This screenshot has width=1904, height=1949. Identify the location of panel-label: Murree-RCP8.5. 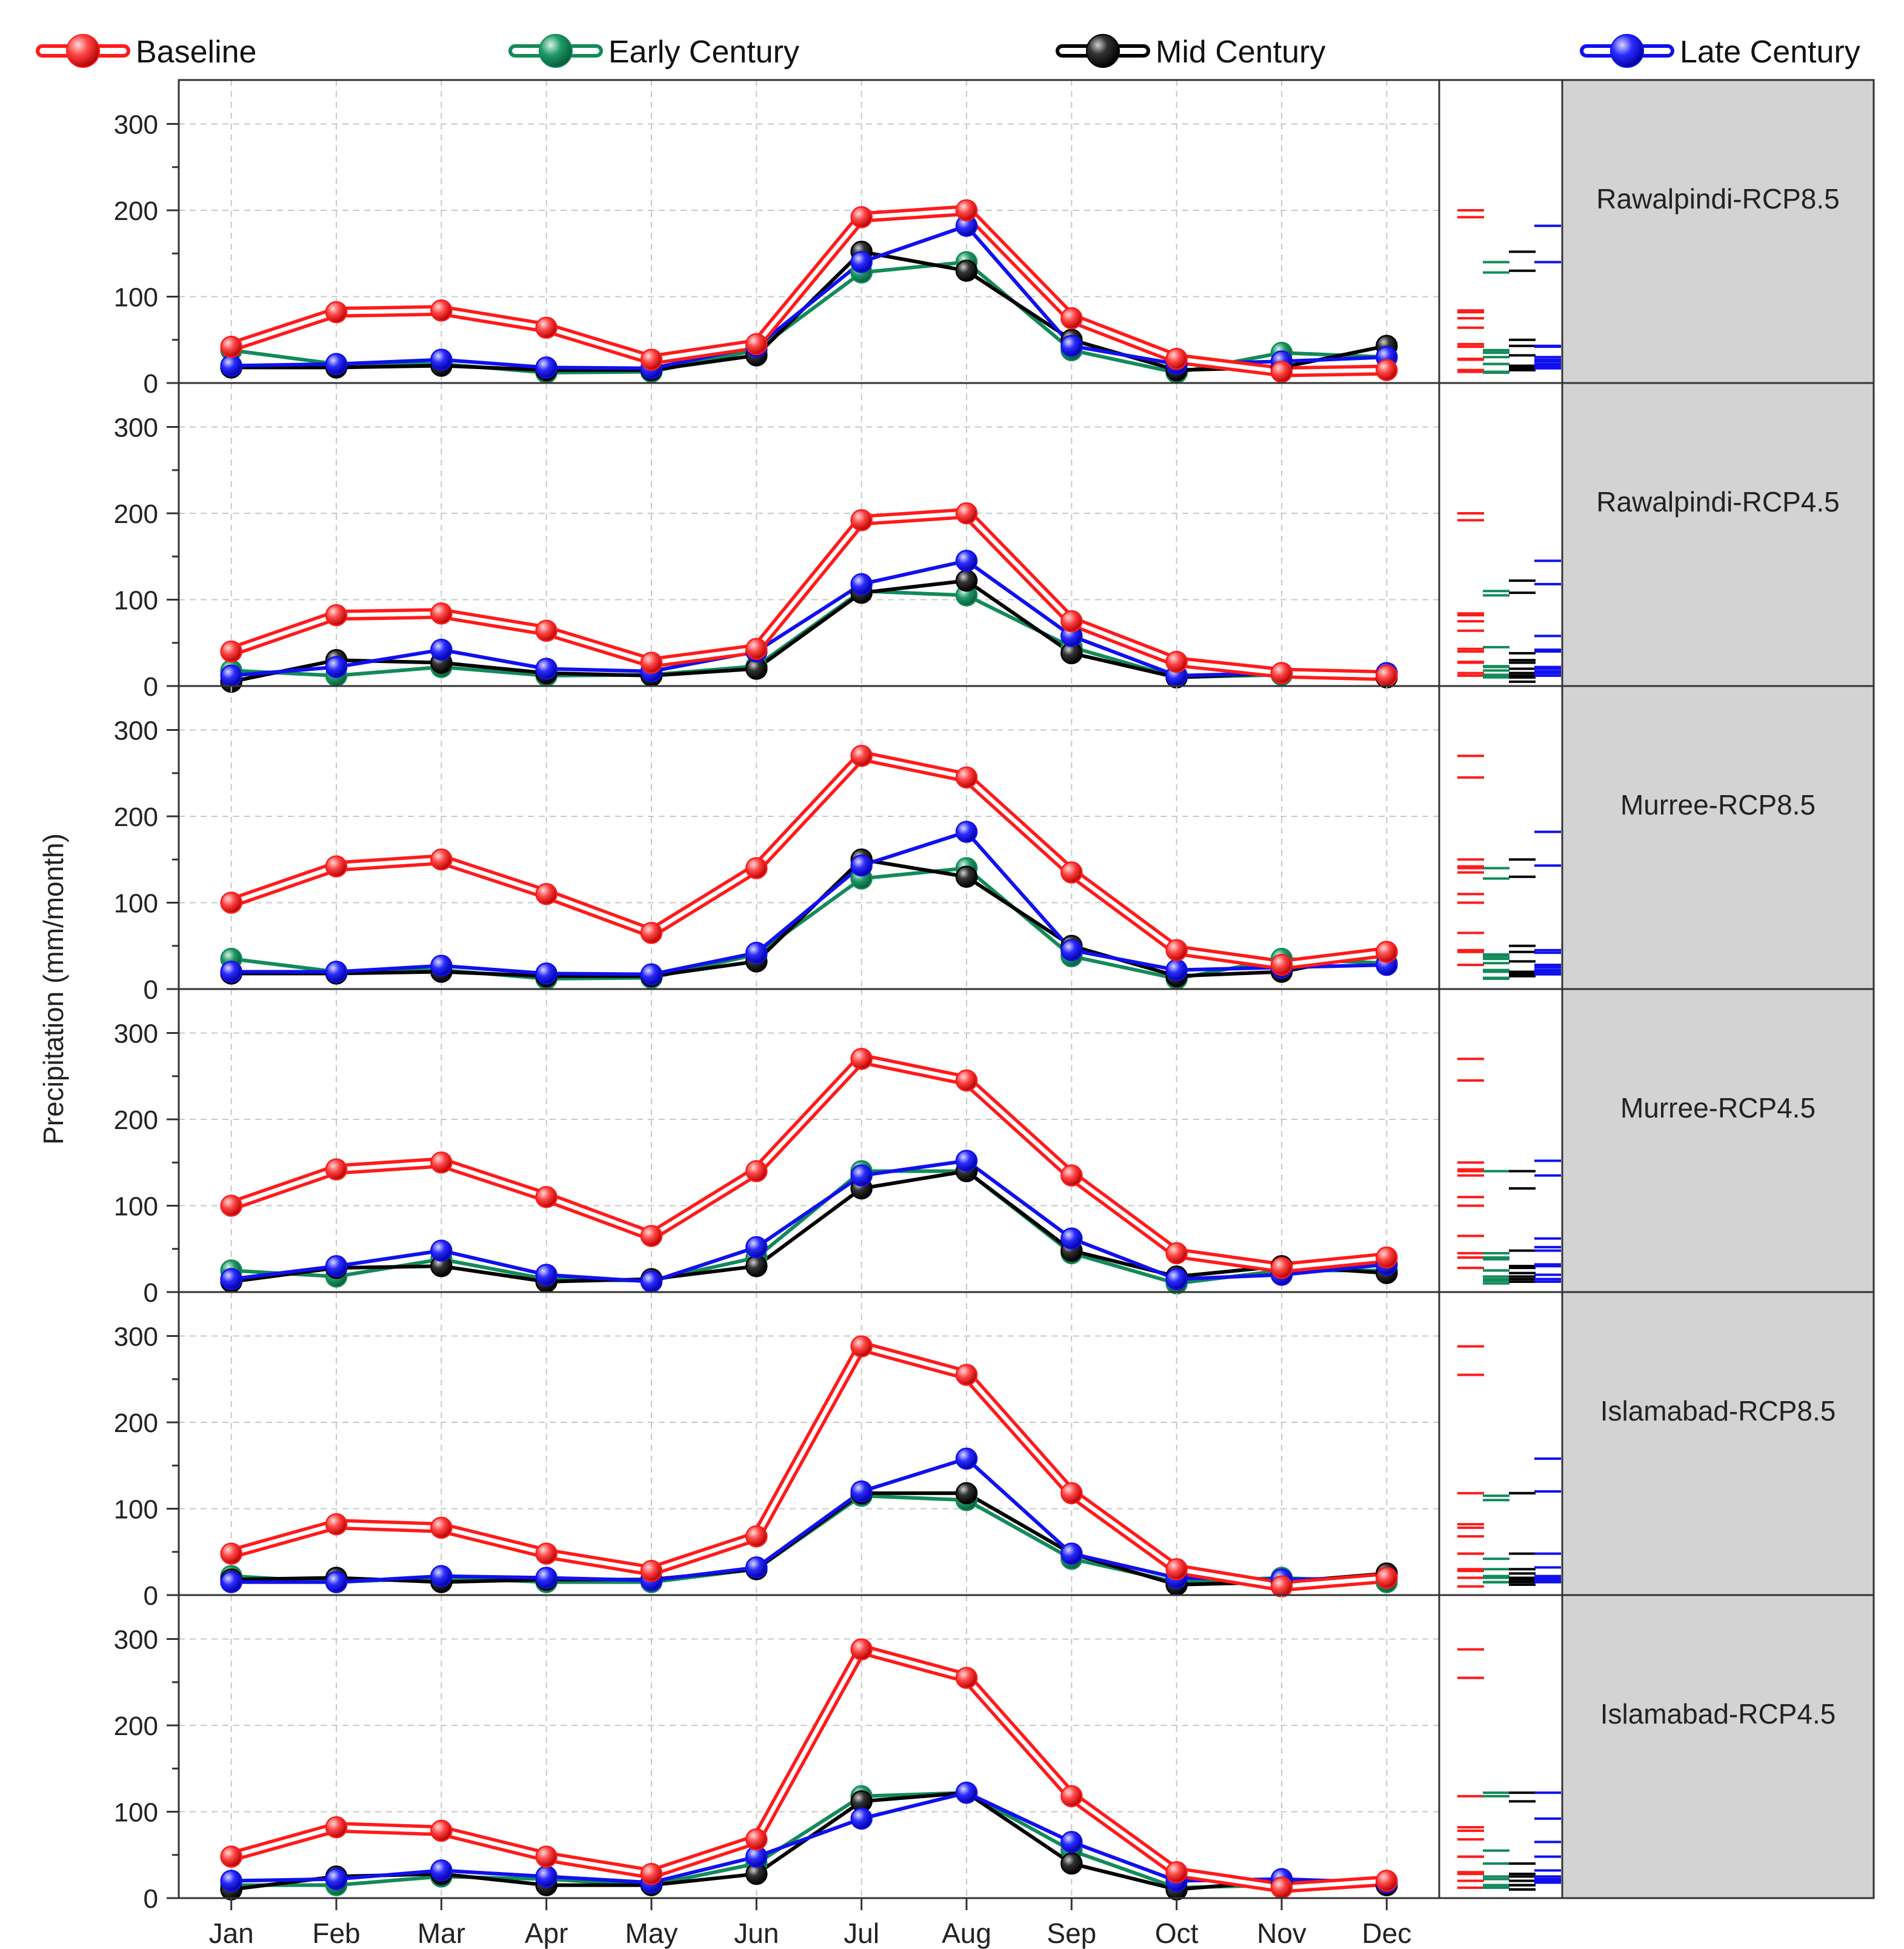
(1718, 805).